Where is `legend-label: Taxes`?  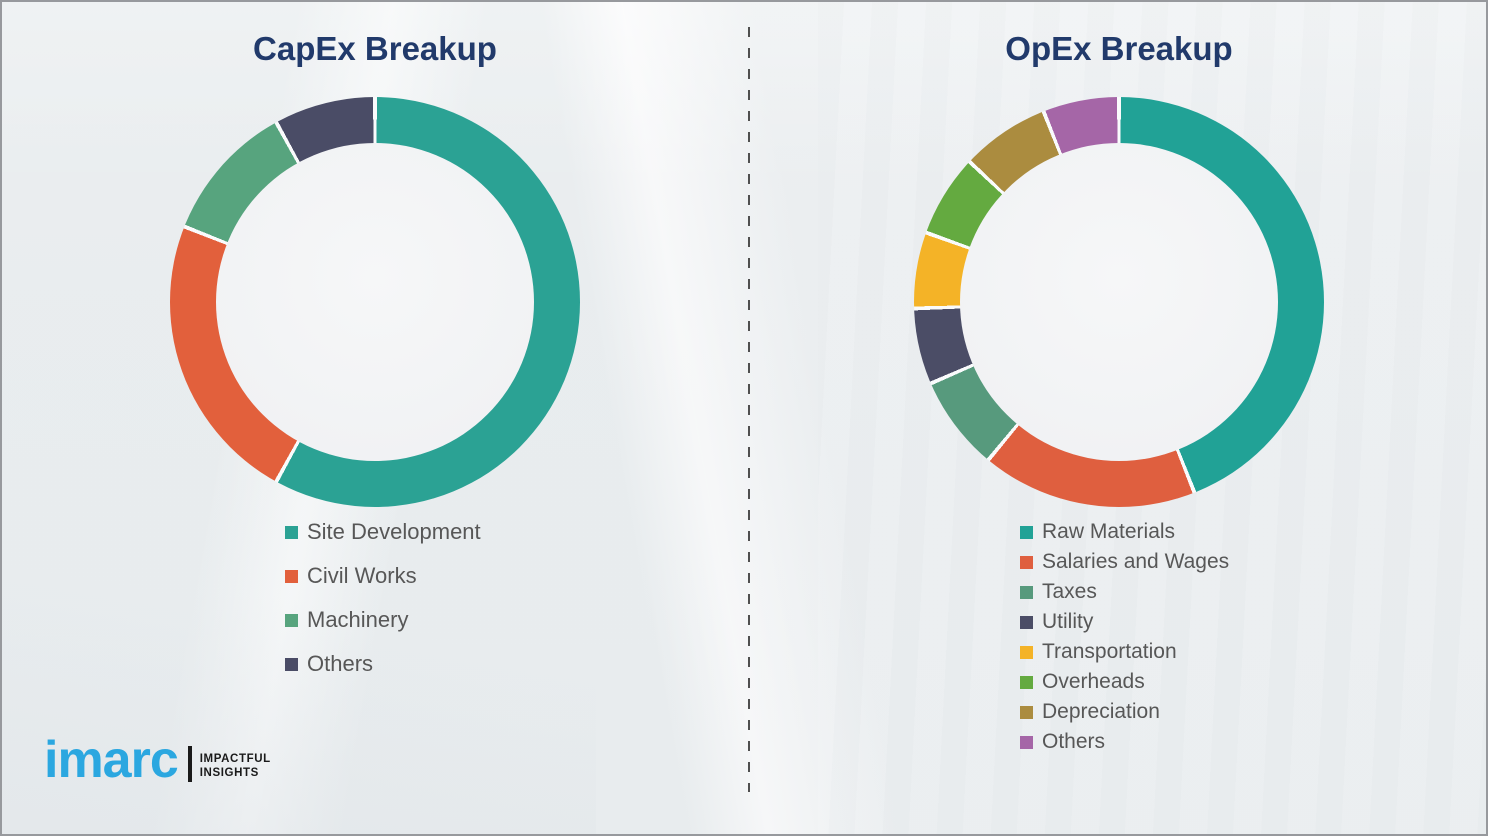
legend-label: Taxes is located at coordinates (1069, 591).